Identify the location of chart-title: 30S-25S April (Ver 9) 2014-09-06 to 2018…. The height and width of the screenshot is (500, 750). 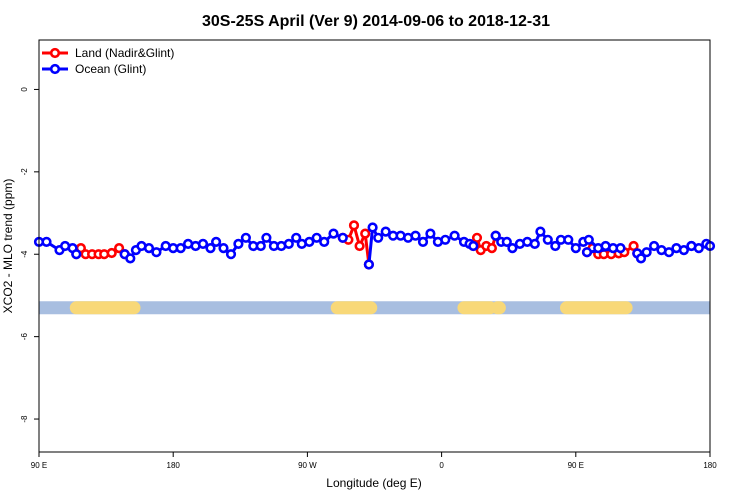
(376, 21).